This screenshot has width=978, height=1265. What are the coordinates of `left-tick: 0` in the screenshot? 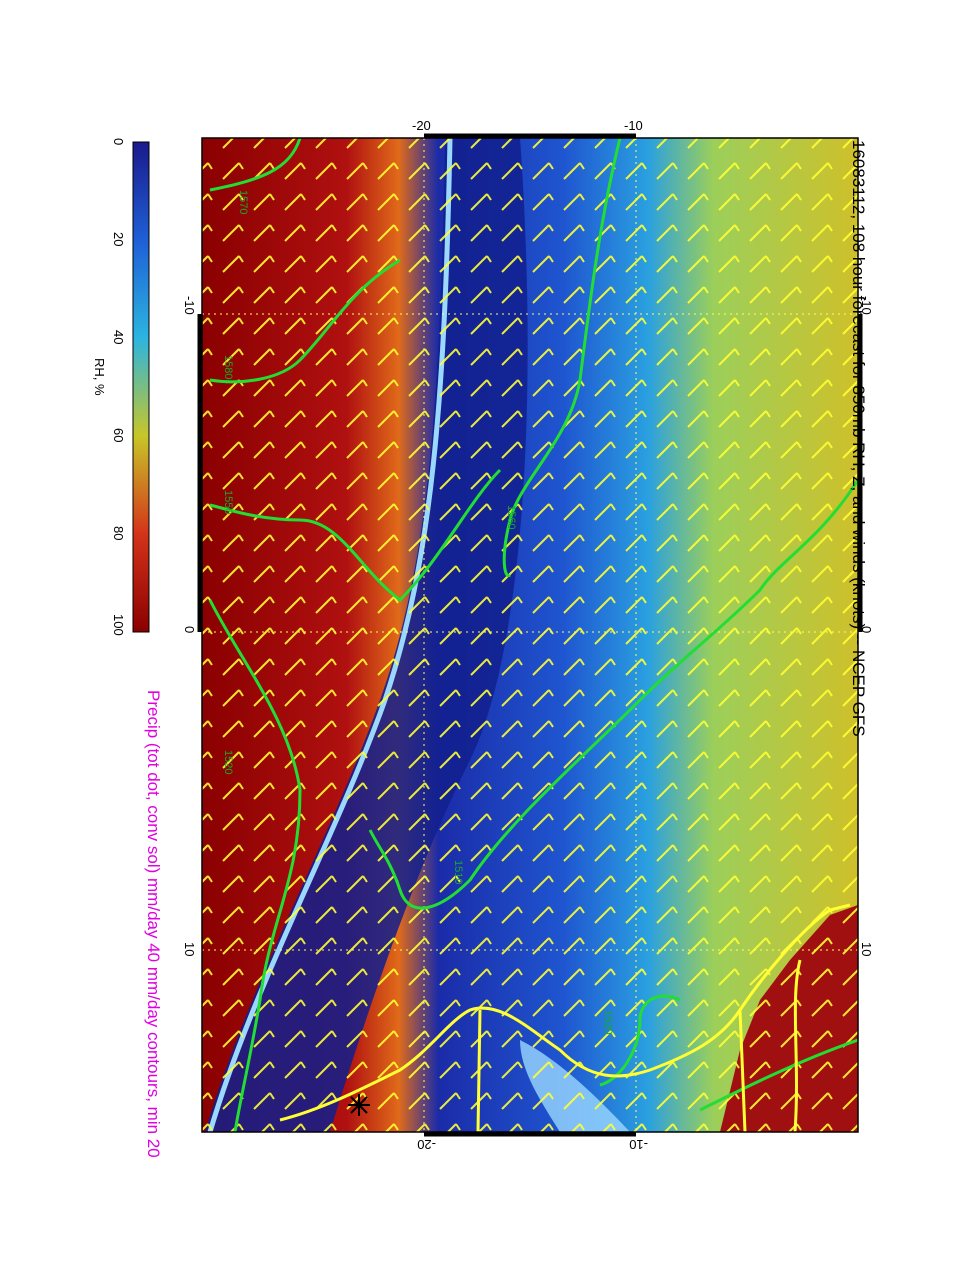 It's located at (189, 630).